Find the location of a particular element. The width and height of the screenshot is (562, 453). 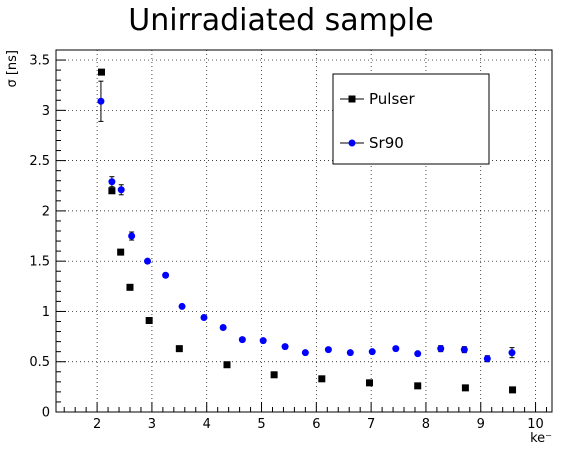

y-tick-label: 0 is located at coordinates (46, 413).